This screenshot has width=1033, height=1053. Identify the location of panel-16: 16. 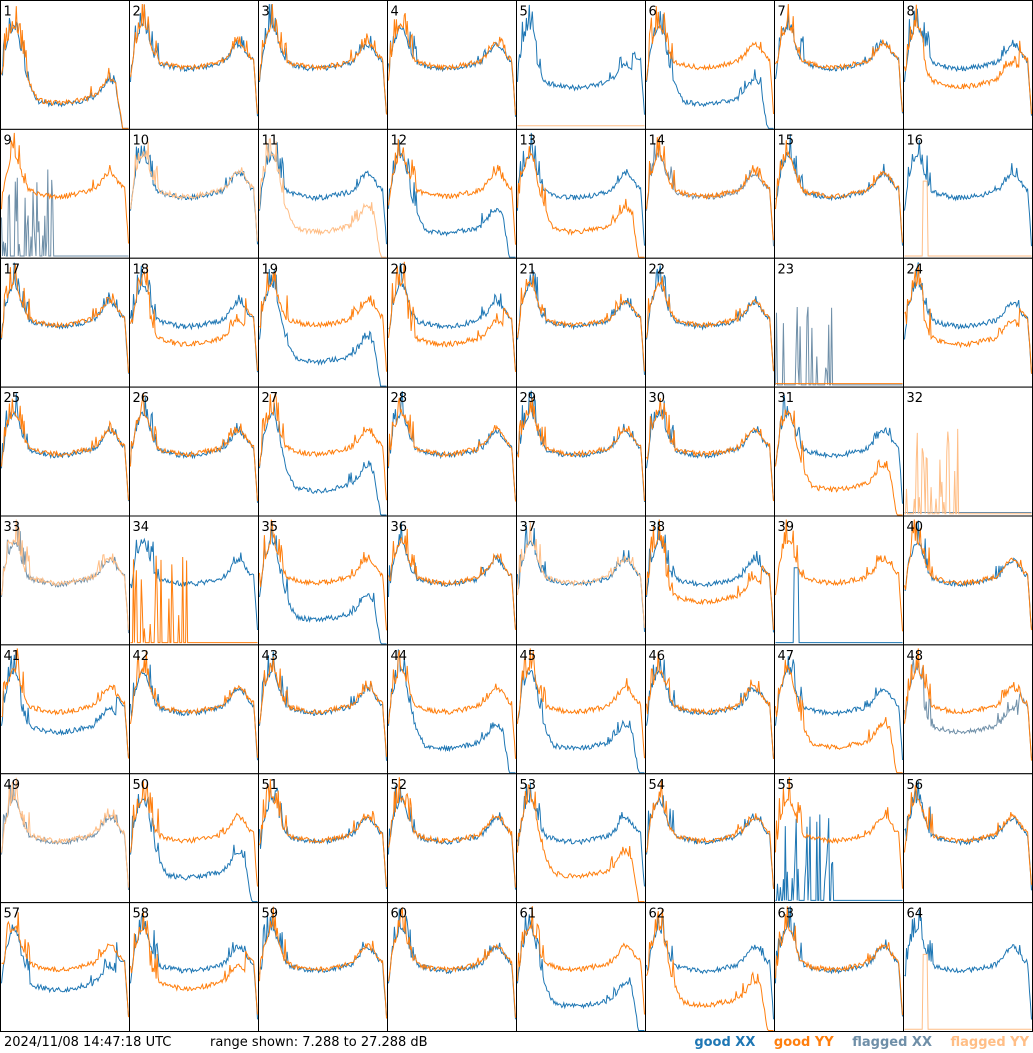
(968, 193).